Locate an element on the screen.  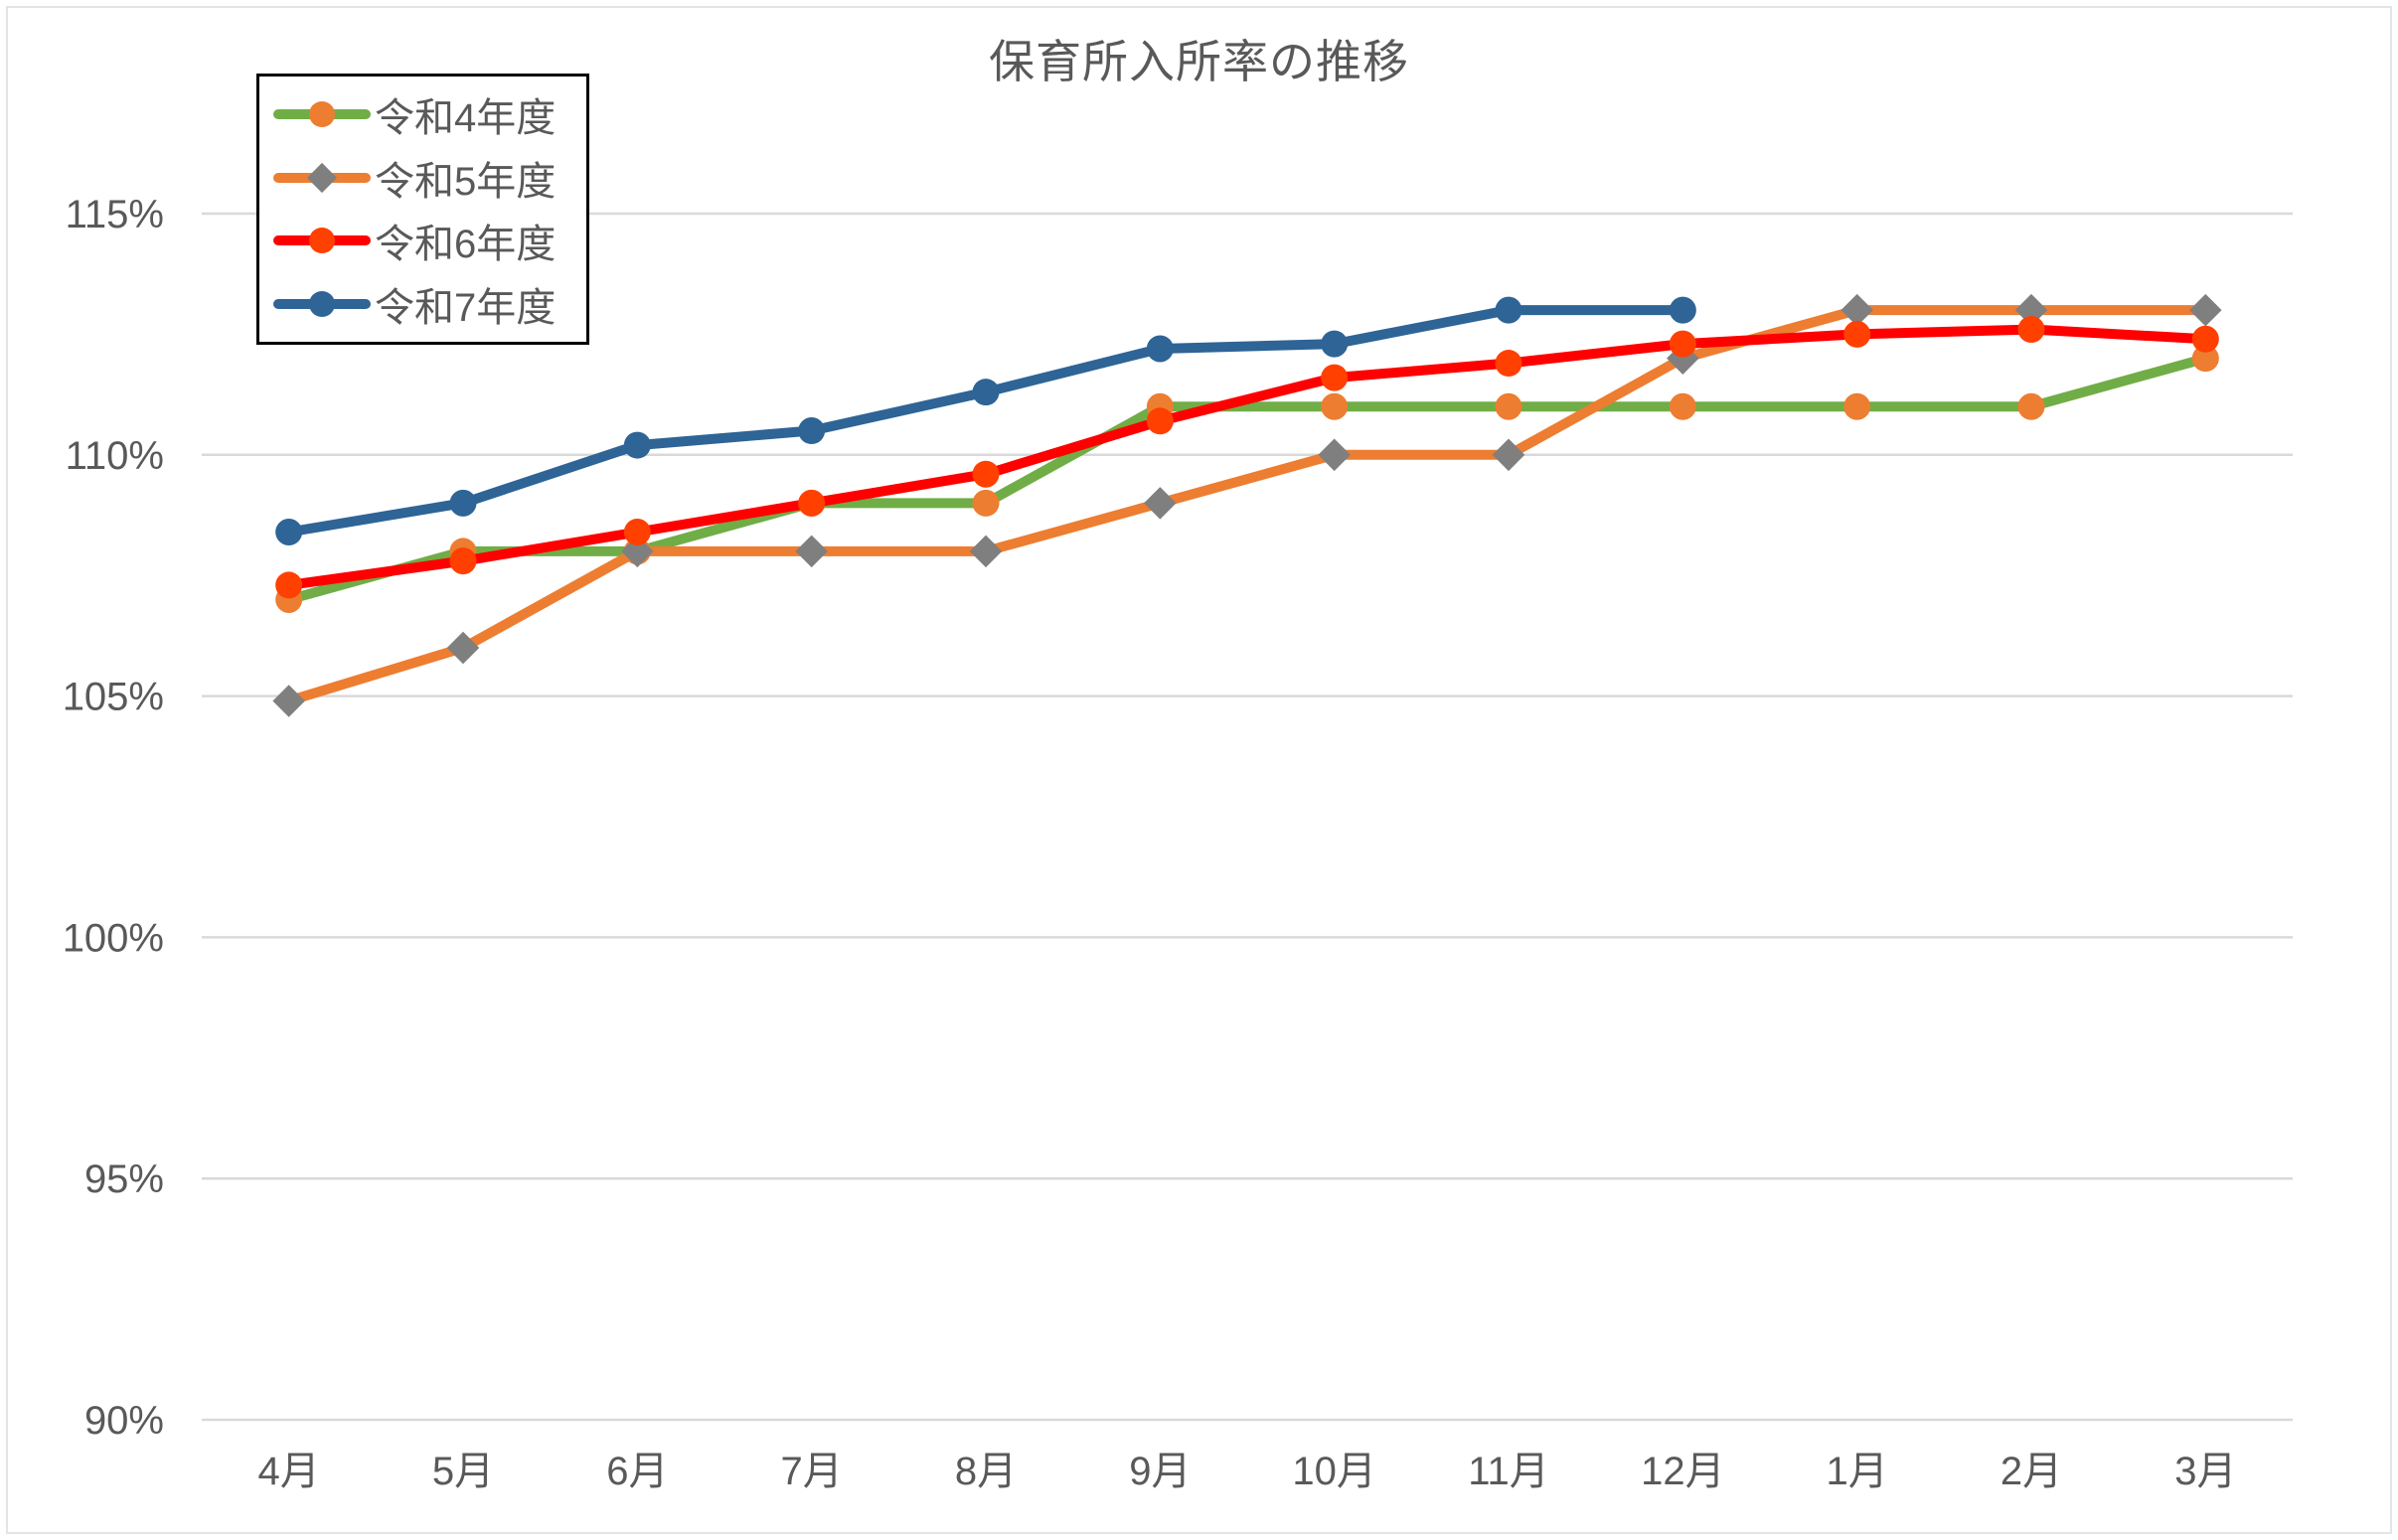
x-tick-label: 8月 is located at coordinates (986, 1471).